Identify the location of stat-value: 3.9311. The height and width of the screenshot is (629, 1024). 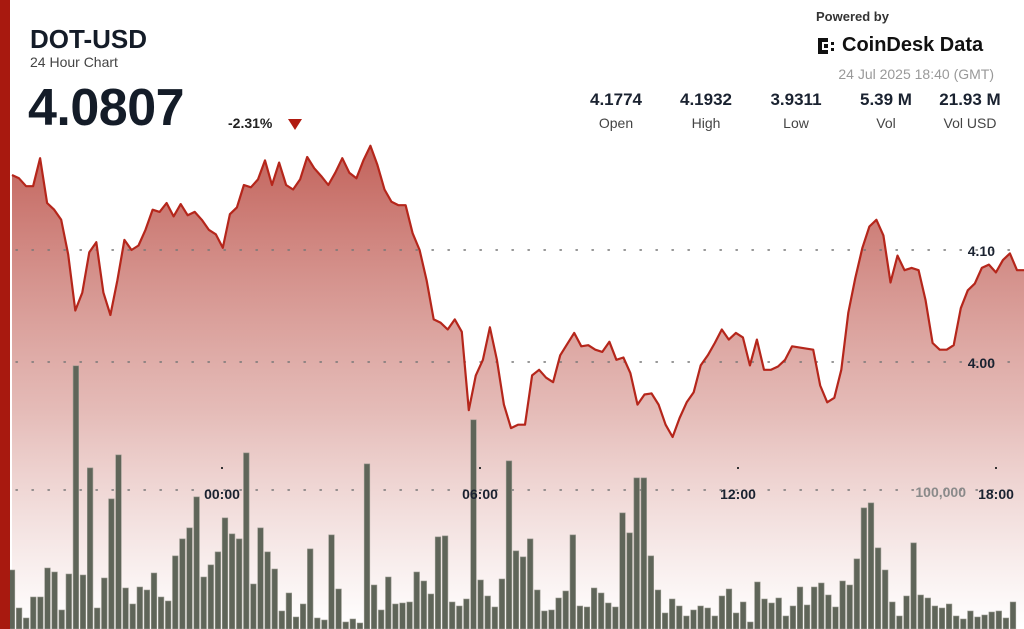
(796, 99).